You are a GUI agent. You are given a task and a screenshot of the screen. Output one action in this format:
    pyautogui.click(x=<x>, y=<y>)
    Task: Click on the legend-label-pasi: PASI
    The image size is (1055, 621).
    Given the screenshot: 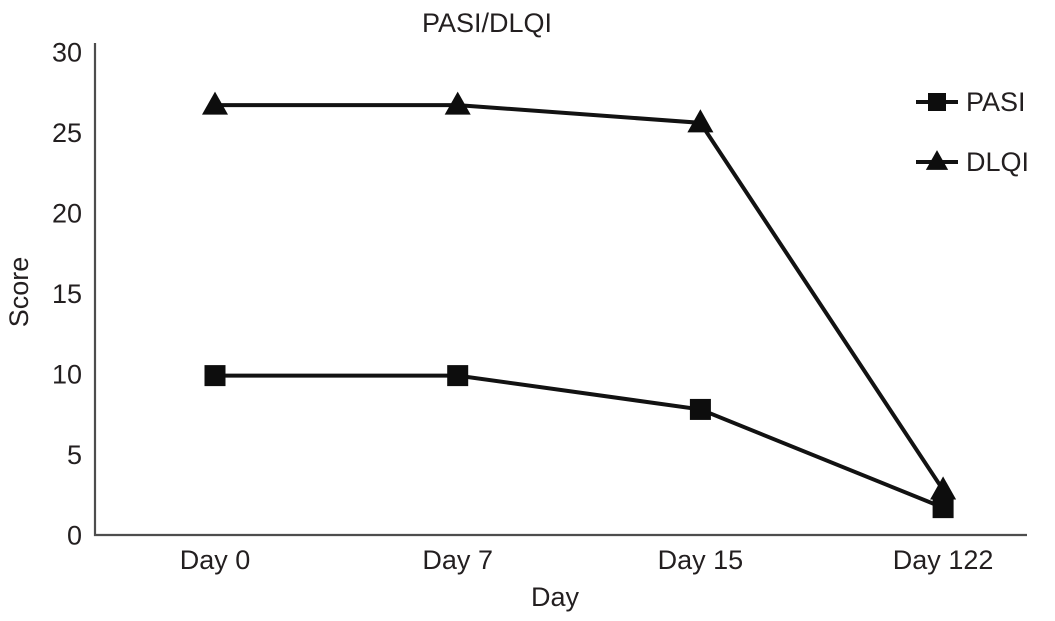 What is the action you would take?
    pyautogui.click(x=996, y=102)
    